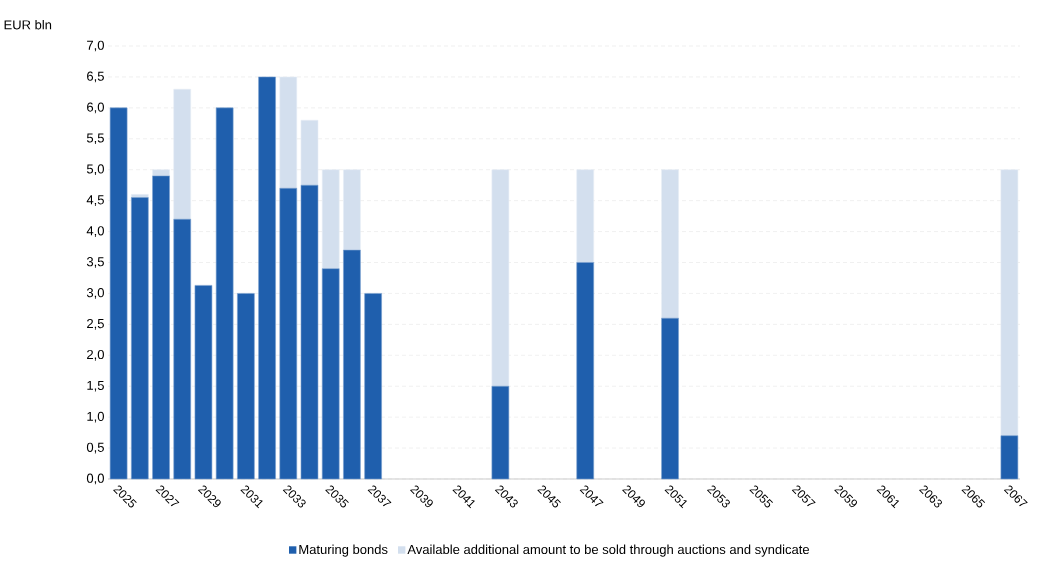 This screenshot has width=1043, height=564. Describe the element at coordinates (95, 170) in the screenshot. I see `y-tick-label: 5,0` at that location.